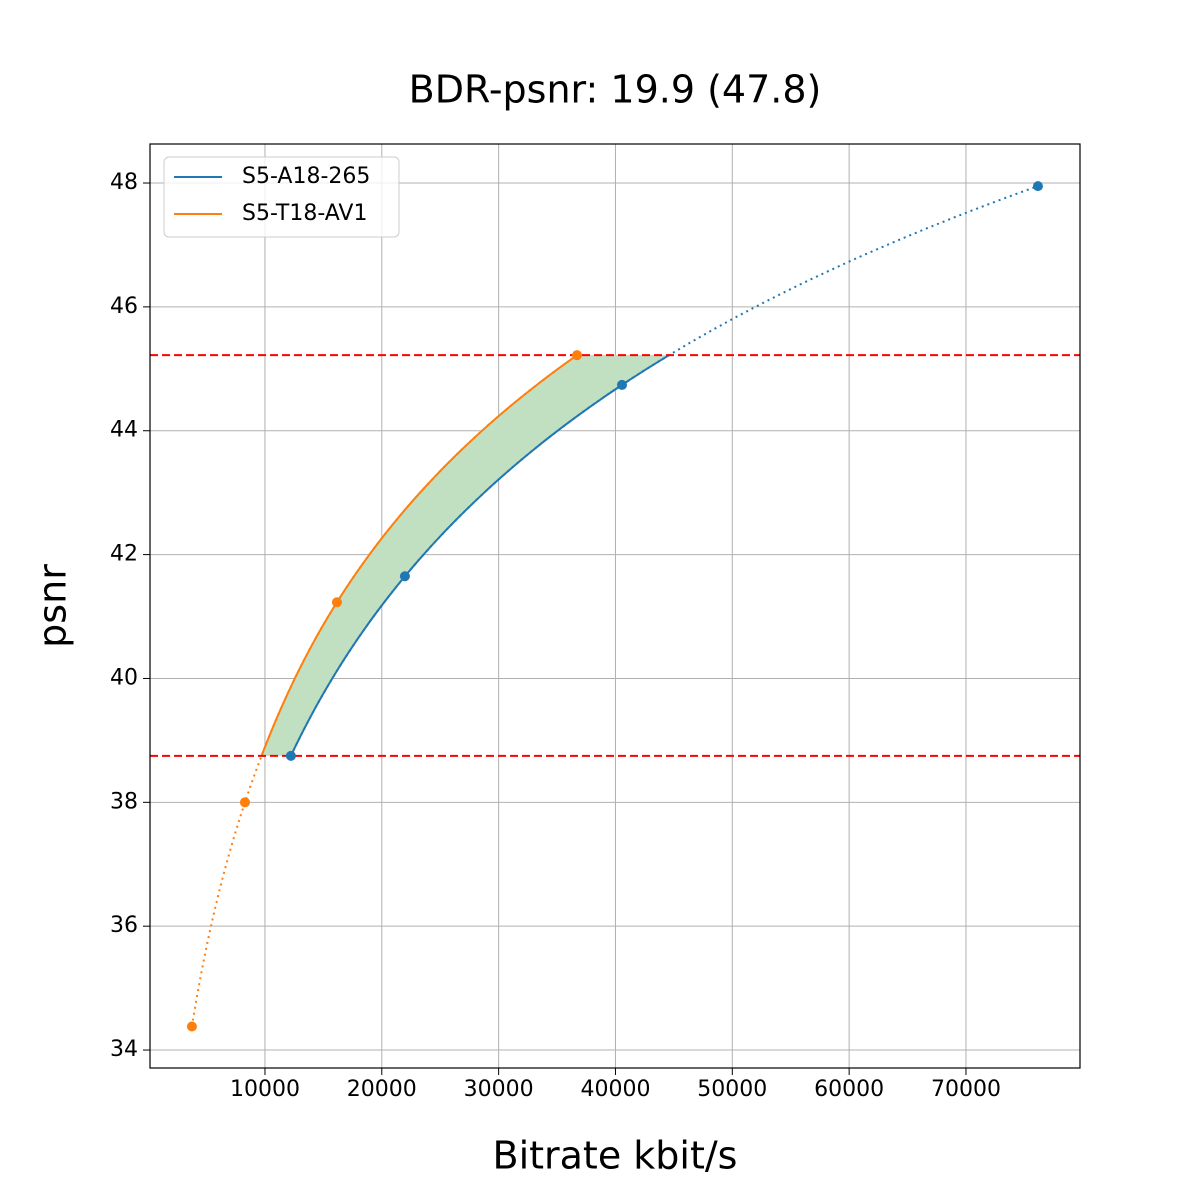 The width and height of the screenshot is (1200, 1204). What do you see at coordinates (124, 306) in the screenshot?
I see `y-tick-label: 46` at bounding box center [124, 306].